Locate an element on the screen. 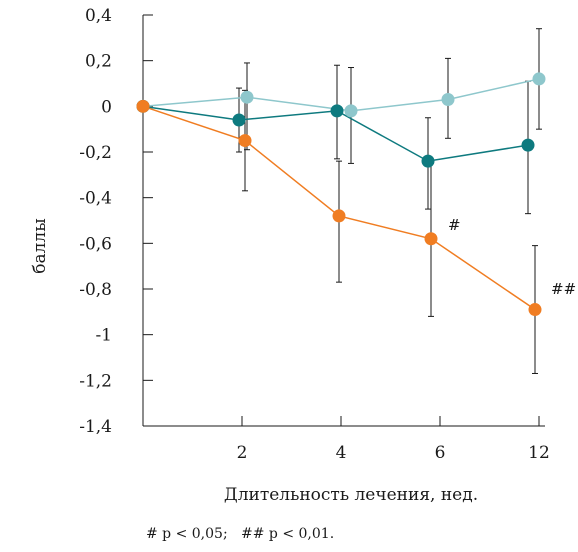 Image resolution: width=578 pixels, height=552 pixels. y-tick-label: -0,2 is located at coordinates (95, 153).